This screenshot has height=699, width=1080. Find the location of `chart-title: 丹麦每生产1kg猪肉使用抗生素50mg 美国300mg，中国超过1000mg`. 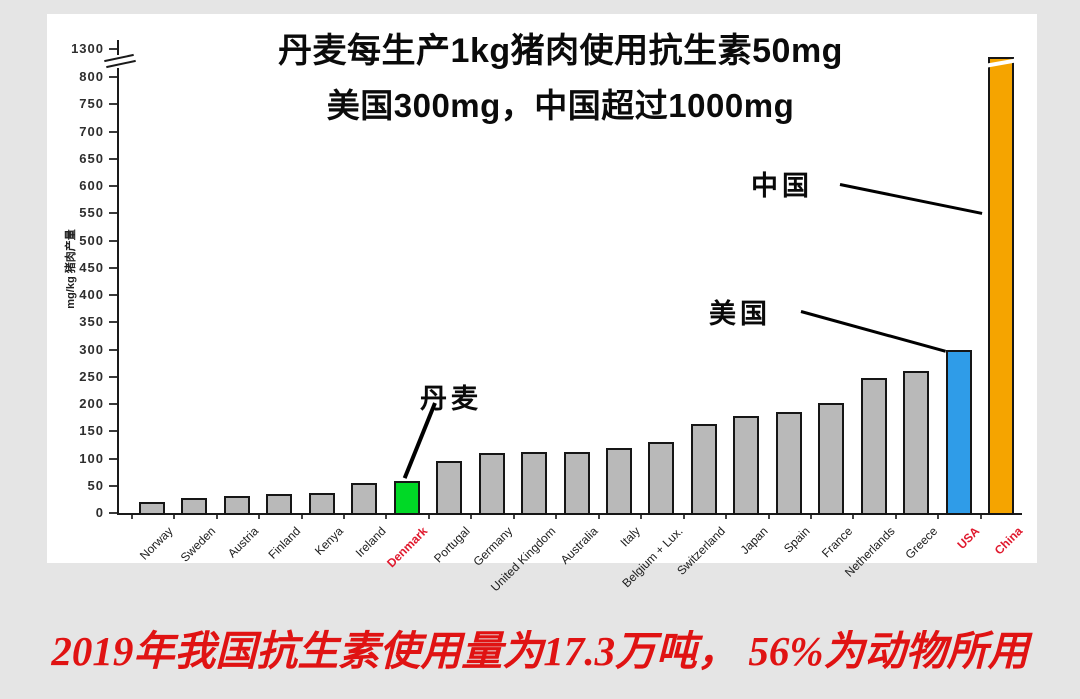

chart-title: 丹麦每生产1kg猪肉使用抗生素50mg 美国300mg，中国超过1000mg is located at coordinates (560, 78).